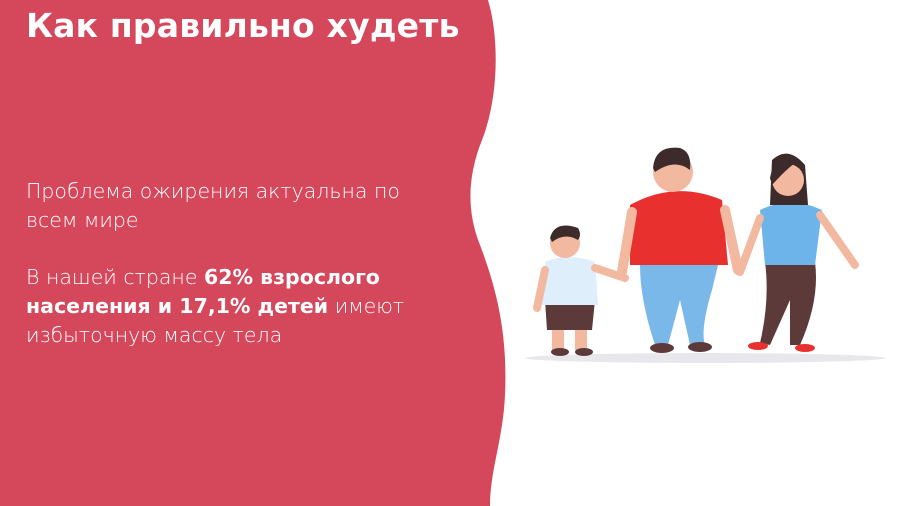  What do you see at coordinates (243, 25) in the screenshot?
I see `slide-title: Как правильно худеть` at bounding box center [243, 25].